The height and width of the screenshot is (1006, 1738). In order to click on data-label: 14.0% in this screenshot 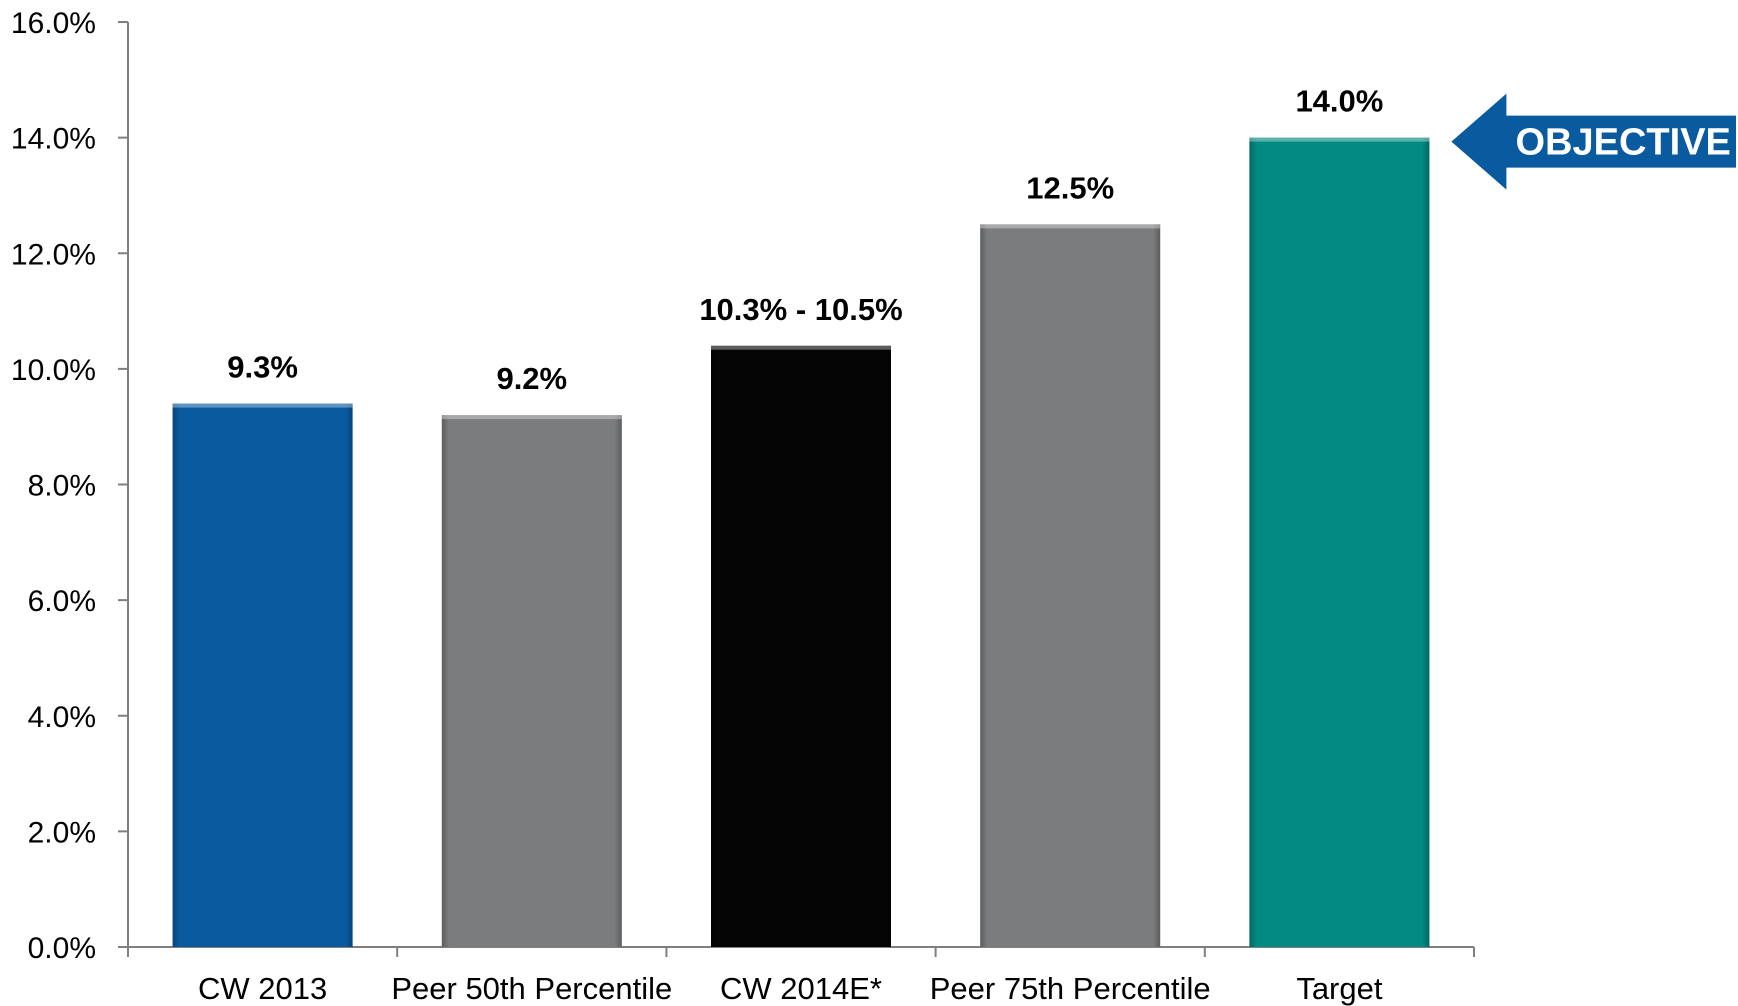, I will do `click(1339, 101)`.